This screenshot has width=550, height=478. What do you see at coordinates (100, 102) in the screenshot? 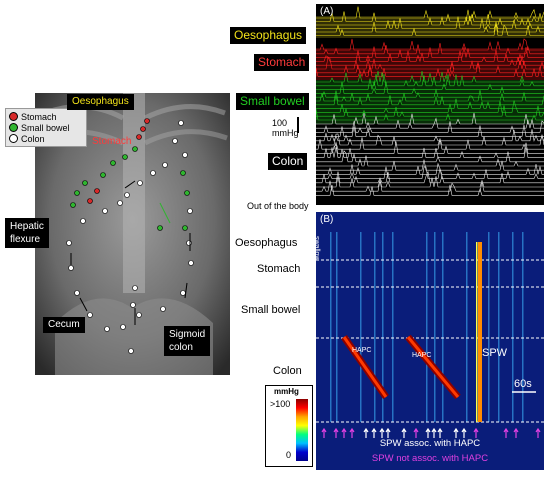
I see `xray-oesophagus-label: Oesophagus` at bounding box center [100, 102].